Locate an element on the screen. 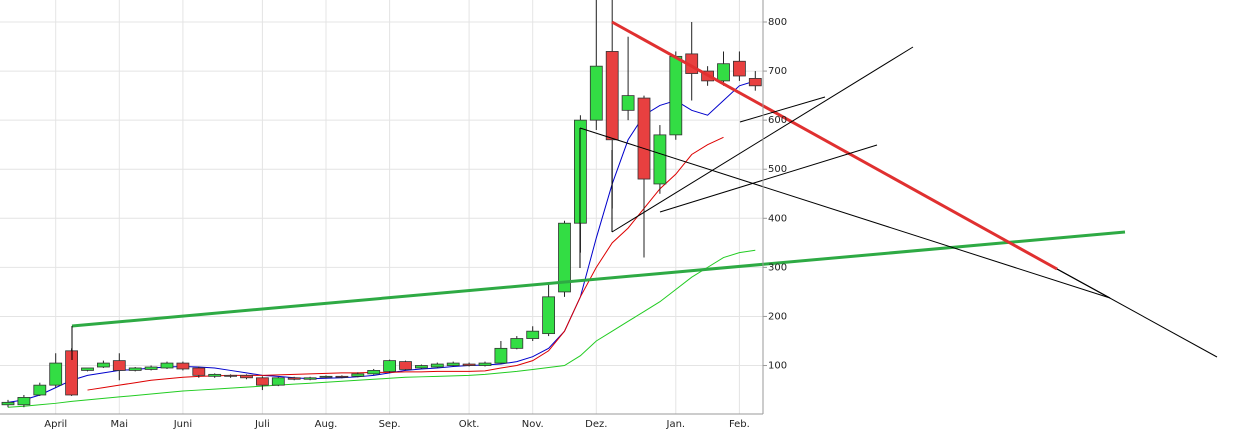 This screenshot has width=1245, height=437. x-tick-label: Aug. is located at coordinates (326, 424).